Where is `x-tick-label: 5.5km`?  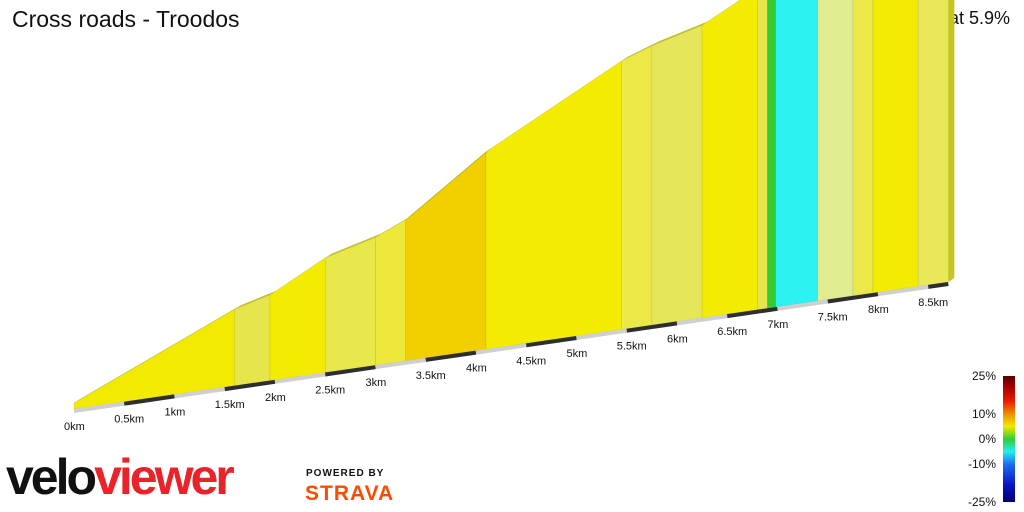 x-tick-label: 5.5km is located at coordinates (632, 347).